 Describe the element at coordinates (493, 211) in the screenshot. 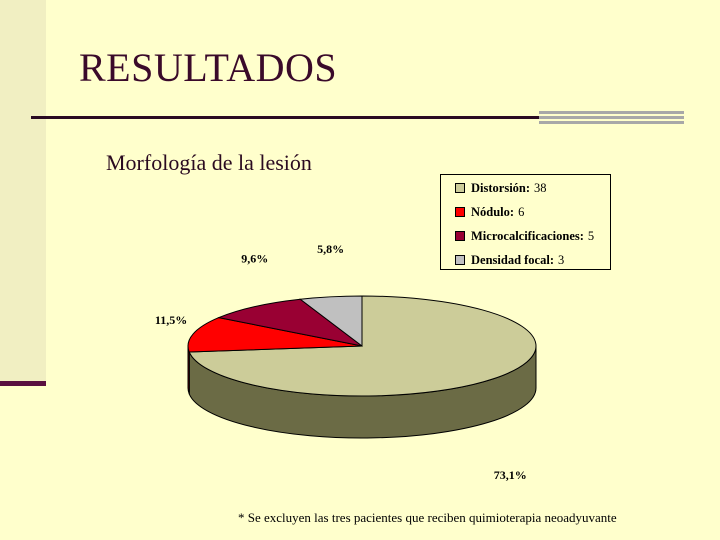

I see `legend-label-nodulo: Nódulo:` at that location.